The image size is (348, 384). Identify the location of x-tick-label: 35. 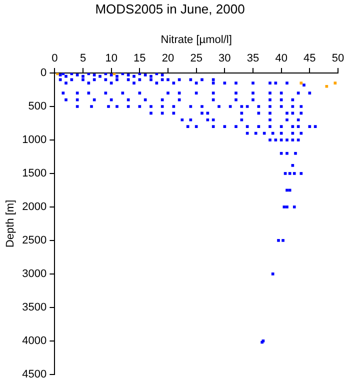
(253, 58).